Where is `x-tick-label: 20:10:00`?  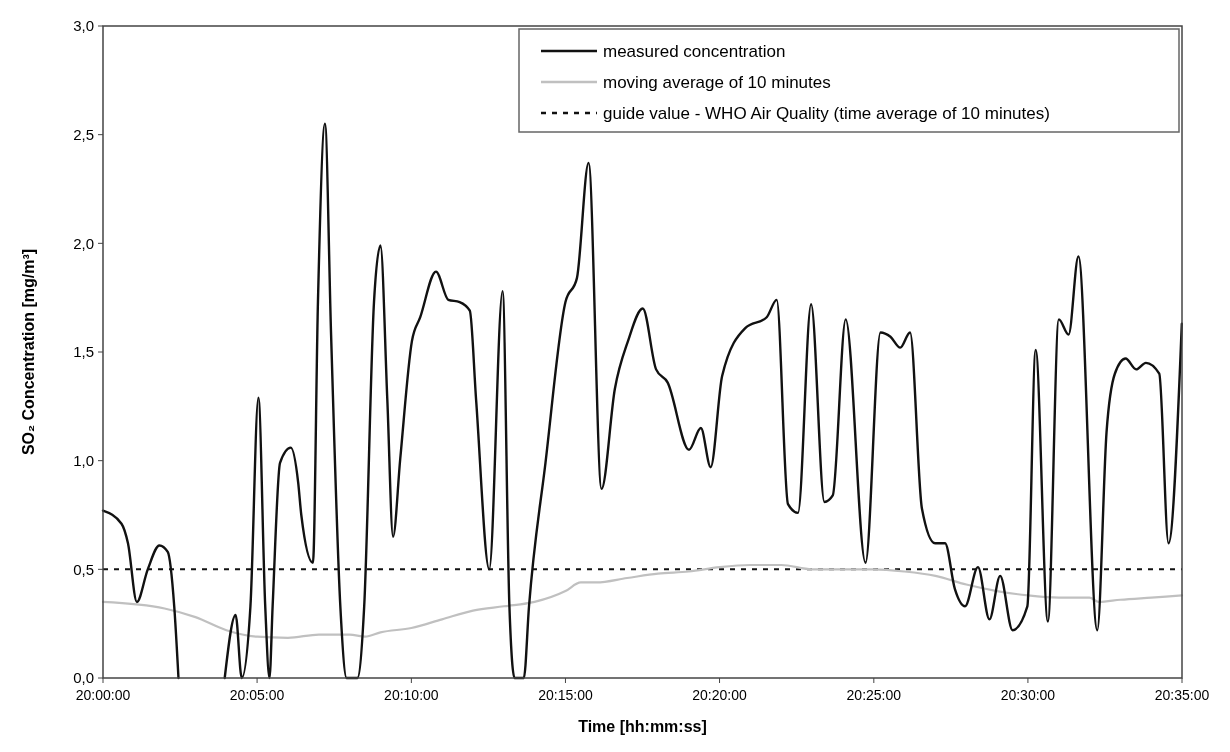
x-tick-label: 20:10:00 is located at coordinates (411, 695).